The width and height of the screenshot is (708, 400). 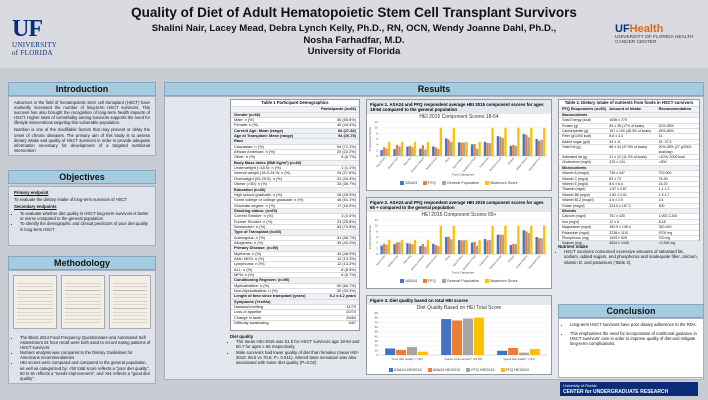 What do you see at coordinates (31, 192) in the screenshot?
I see `primary-endpoint-label: Primary endpoint` at bounding box center [31, 192].